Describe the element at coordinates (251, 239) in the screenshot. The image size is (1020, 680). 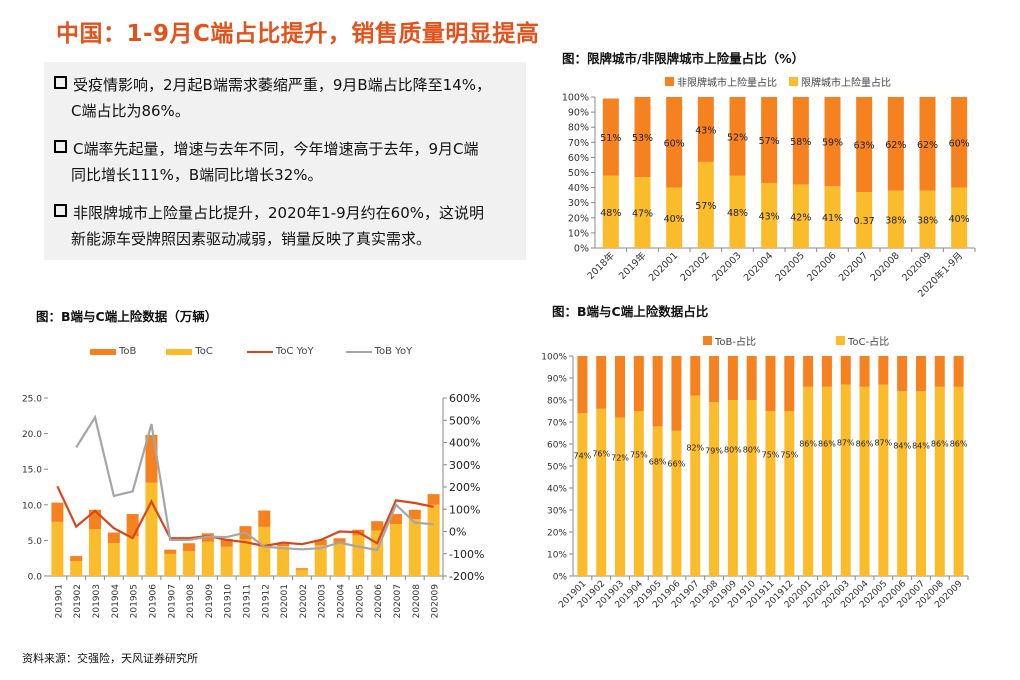
I see `bullet-3-line-2: 新能源车受牌照因素驱动减弱，销量反映了真实需求。` at that location.